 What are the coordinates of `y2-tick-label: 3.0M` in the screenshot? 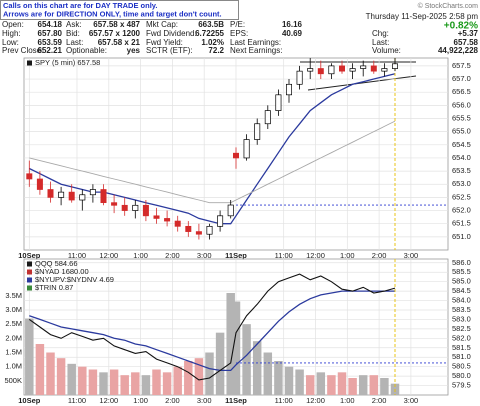 It's located at (13, 309).